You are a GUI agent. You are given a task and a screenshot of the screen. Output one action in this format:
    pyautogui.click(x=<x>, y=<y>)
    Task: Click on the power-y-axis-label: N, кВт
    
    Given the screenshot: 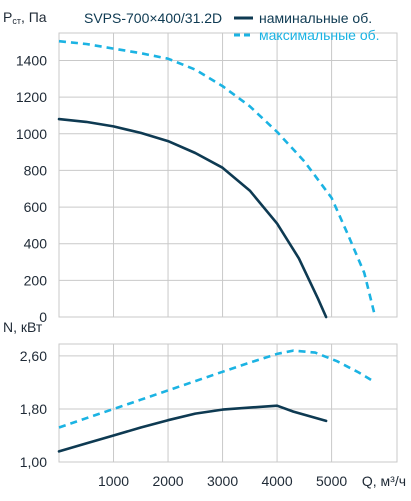 What is the action you would take?
    pyautogui.click(x=23, y=327)
    